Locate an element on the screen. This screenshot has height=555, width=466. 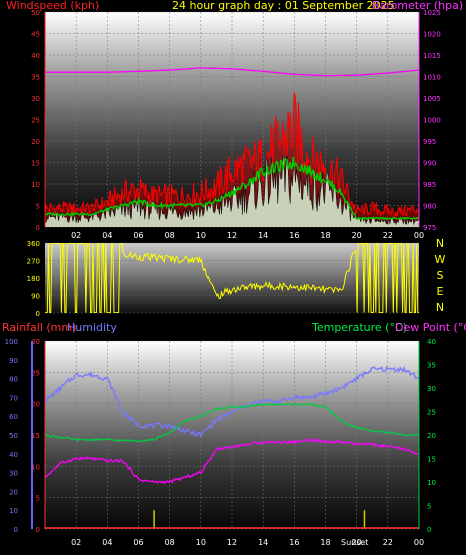
temperature-tick-label: 20 is located at coordinates (431, 436).